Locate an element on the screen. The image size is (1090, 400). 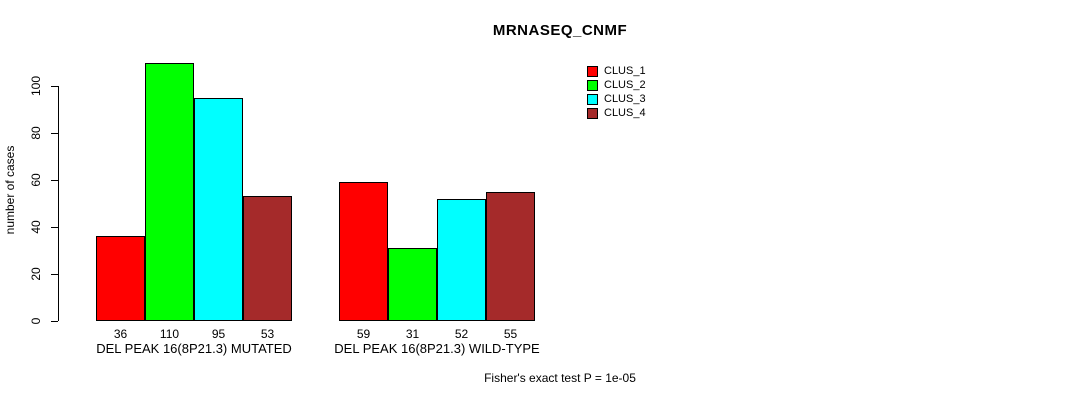
y-tick-label: 100 is located at coordinates (36, 86).